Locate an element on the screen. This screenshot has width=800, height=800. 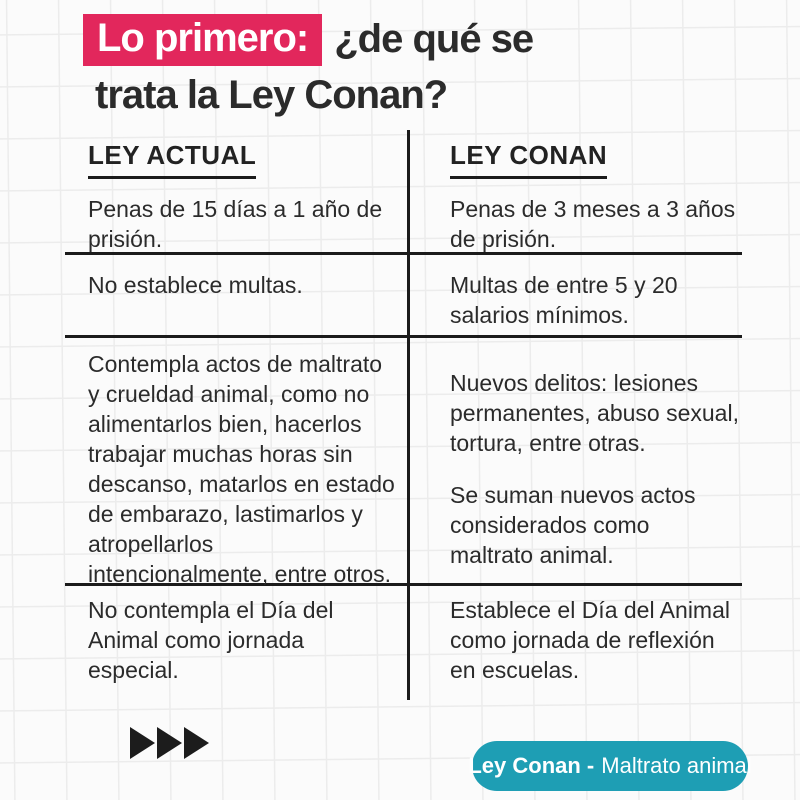
table-cell-row1-ley-actual: Penas de 15 días a 1 año de prisión. is located at coordinates (235, 224).